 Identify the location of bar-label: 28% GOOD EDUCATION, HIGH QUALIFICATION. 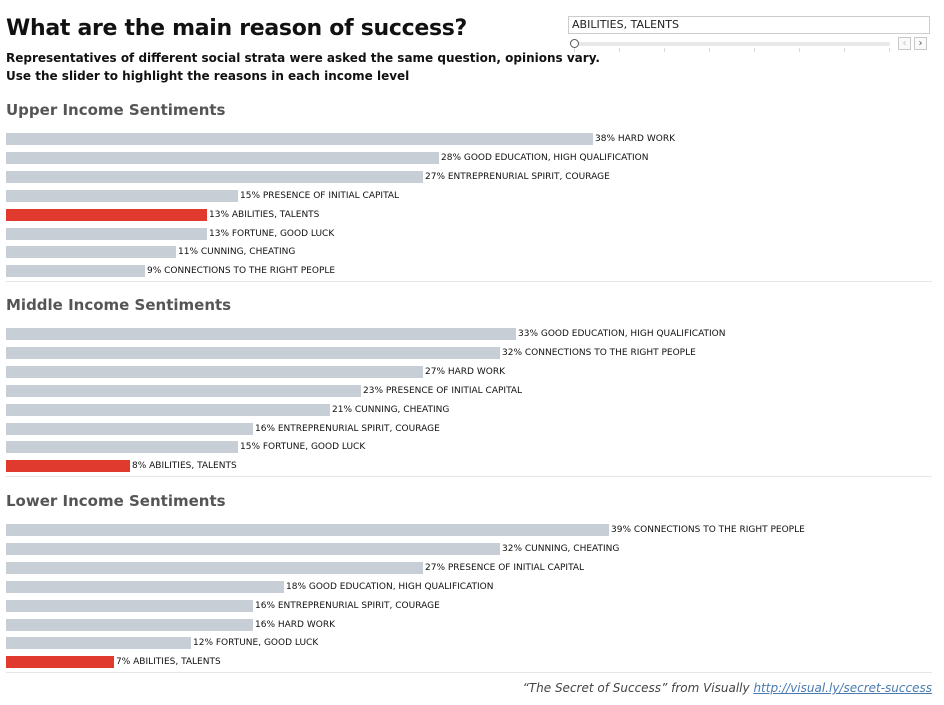
(545, 158).